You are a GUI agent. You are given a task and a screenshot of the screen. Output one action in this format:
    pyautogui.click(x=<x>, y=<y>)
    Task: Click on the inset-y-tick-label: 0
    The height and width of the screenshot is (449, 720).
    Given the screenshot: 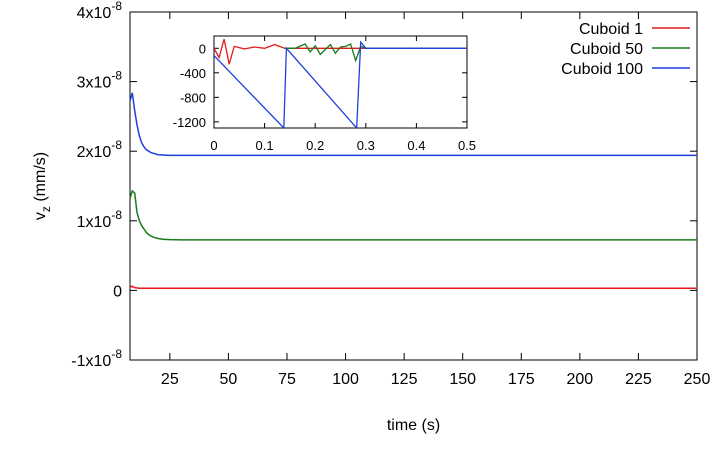 What is the action you would take?
    pyautogui.click(x=202, y=48)
    